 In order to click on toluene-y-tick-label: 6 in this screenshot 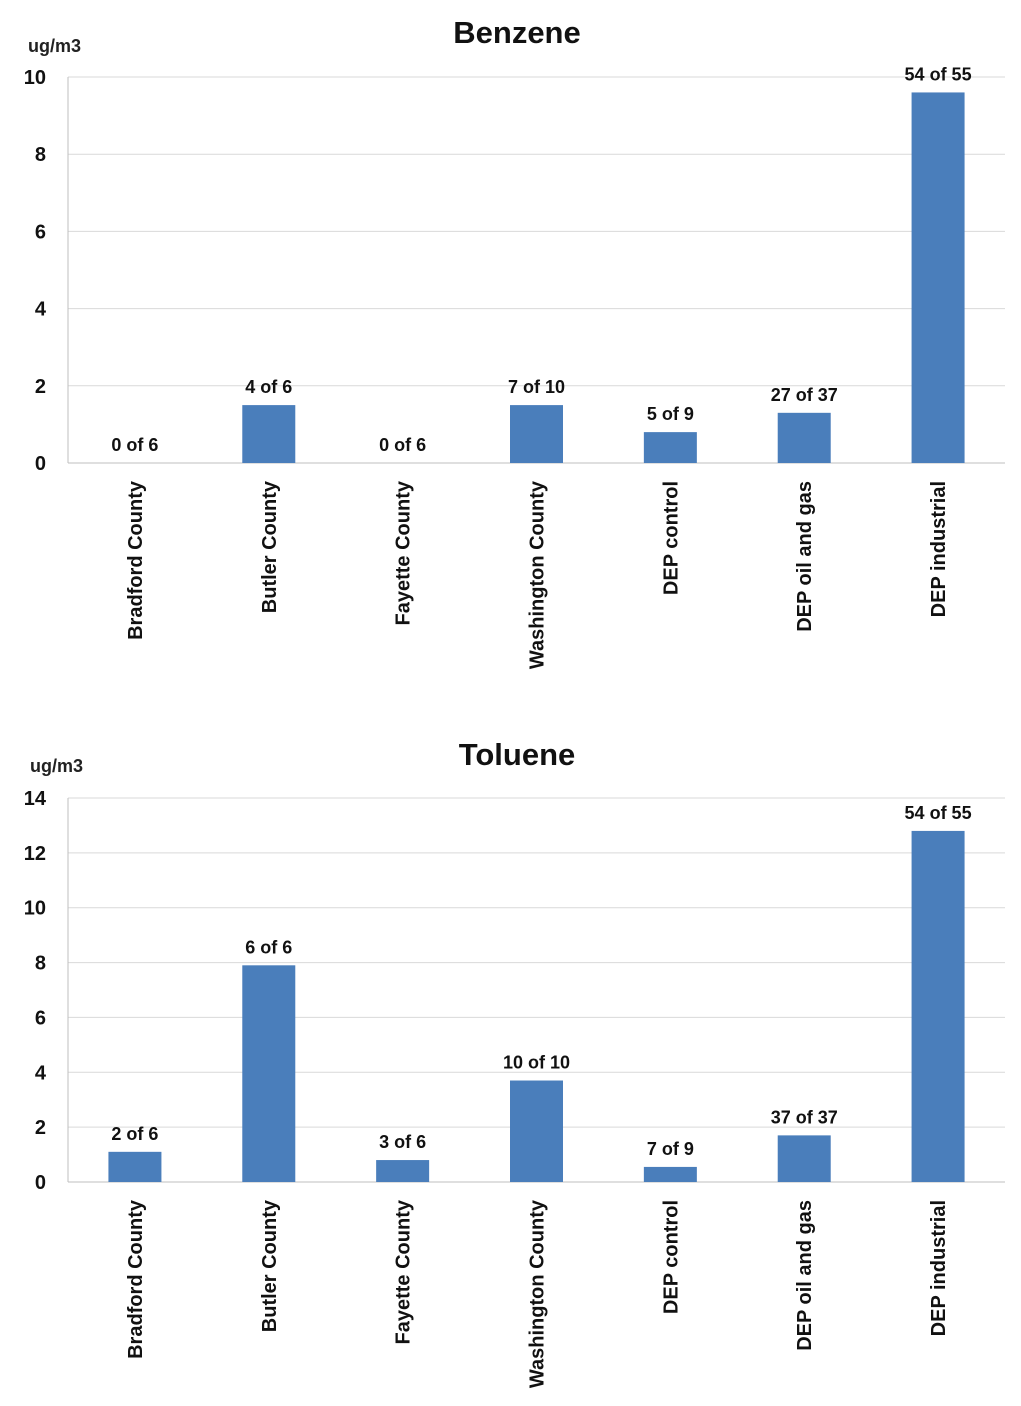, I will do `click(40, 1018)`.